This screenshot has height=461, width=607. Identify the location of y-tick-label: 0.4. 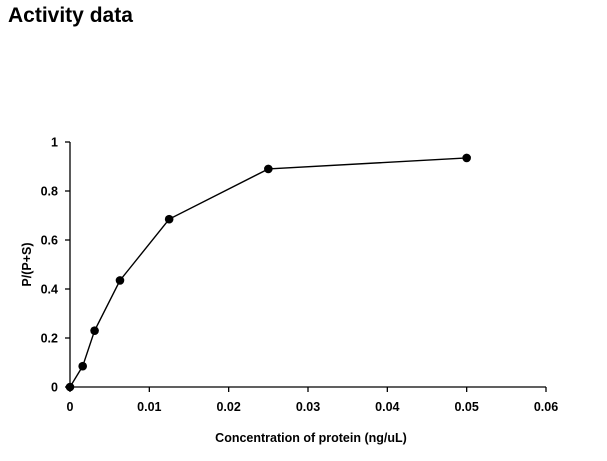
(49, 290).